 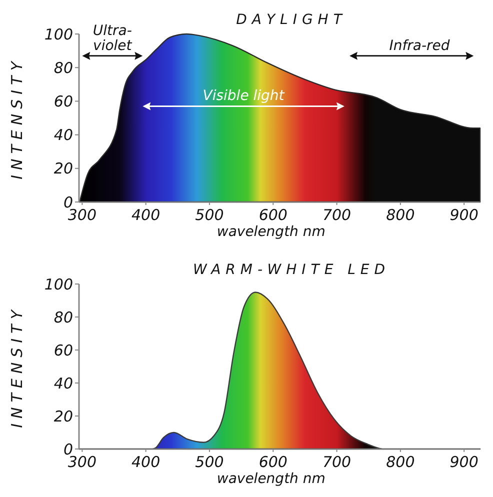 I want to click on annotation: Infra-red, so click(x=419, y=46).